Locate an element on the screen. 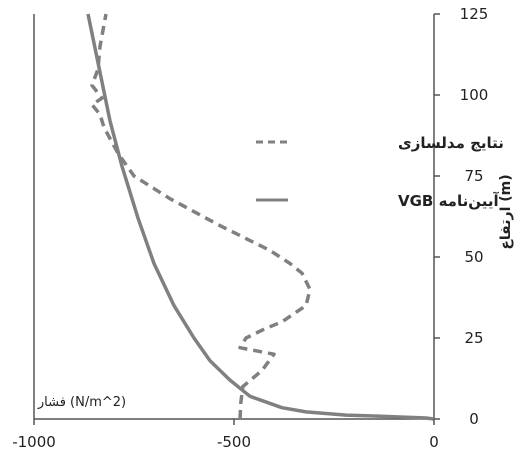 Image resolution: width=525 pixels, height=461 pixels. y-tick-label: 125 is located at coordinates (474, 14).